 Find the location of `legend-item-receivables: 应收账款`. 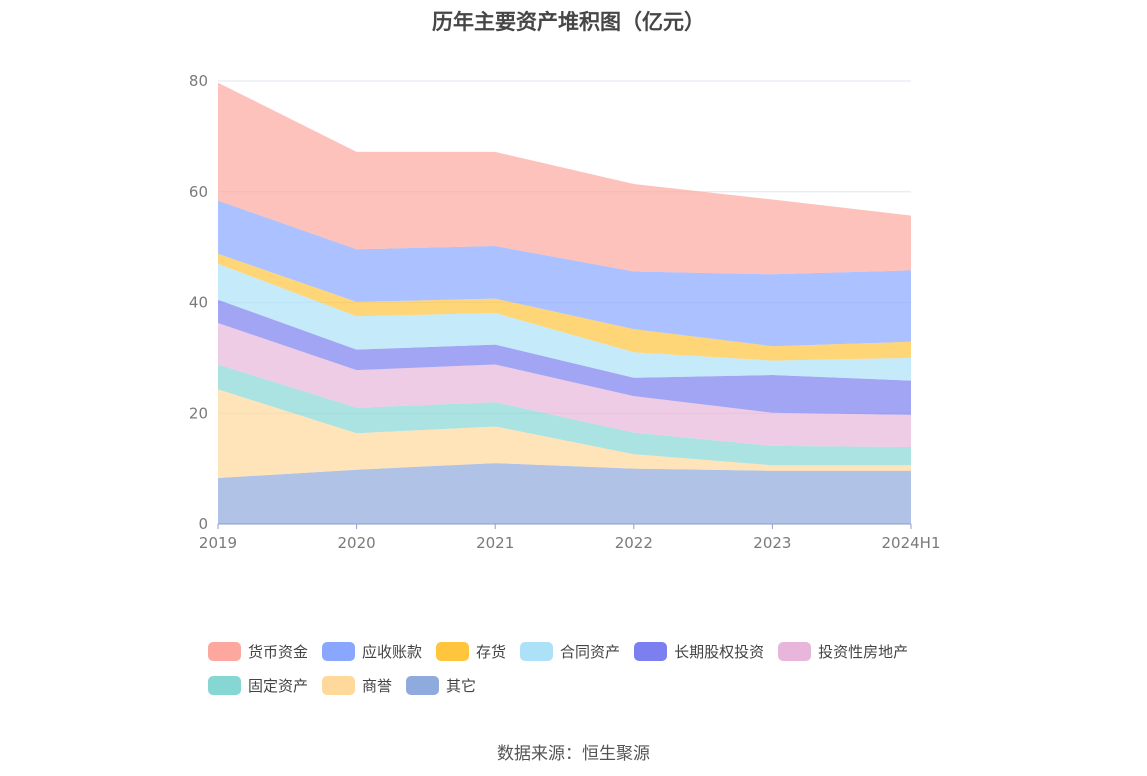

legend-item-receivables: 应收账款 is located at coordinates (372, 651).